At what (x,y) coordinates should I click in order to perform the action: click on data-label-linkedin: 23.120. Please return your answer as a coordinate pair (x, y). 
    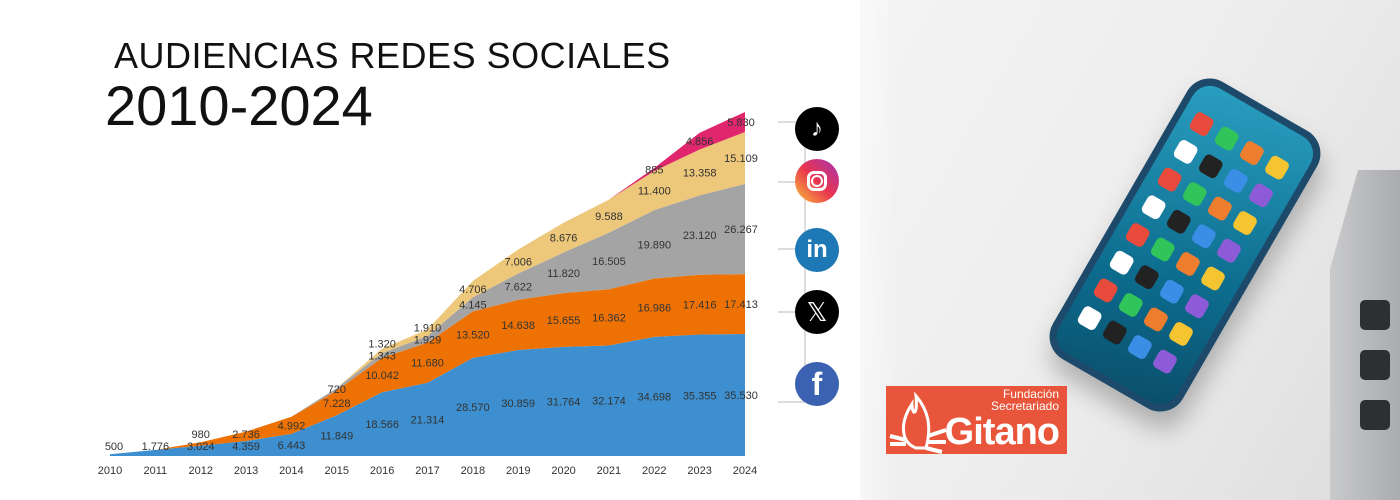
    Looking at the image, I should click on (700, 236).